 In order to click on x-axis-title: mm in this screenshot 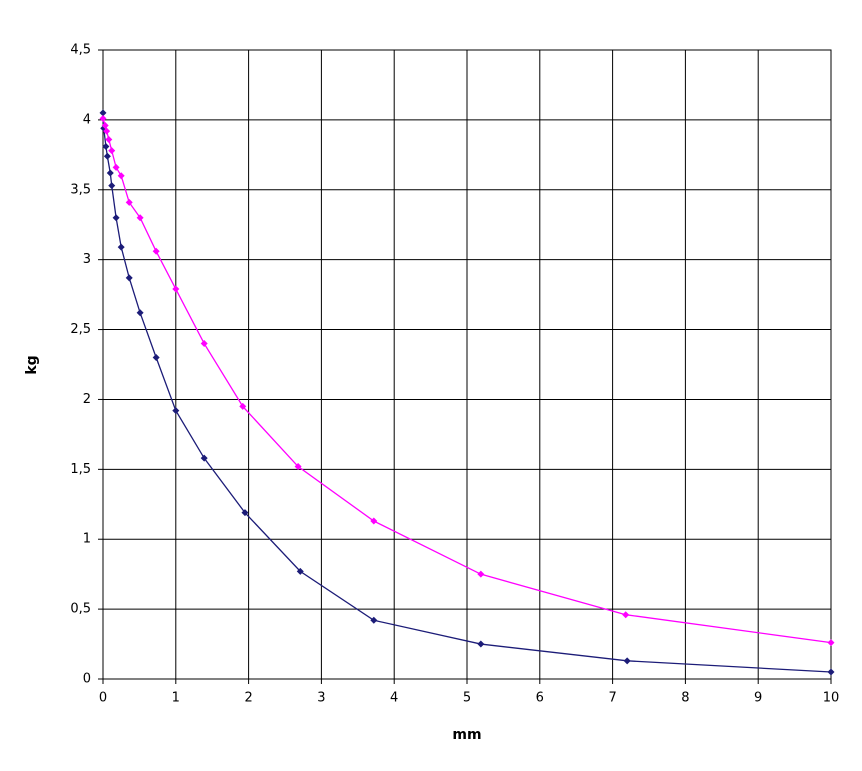, I will do `click(466, 735)`.